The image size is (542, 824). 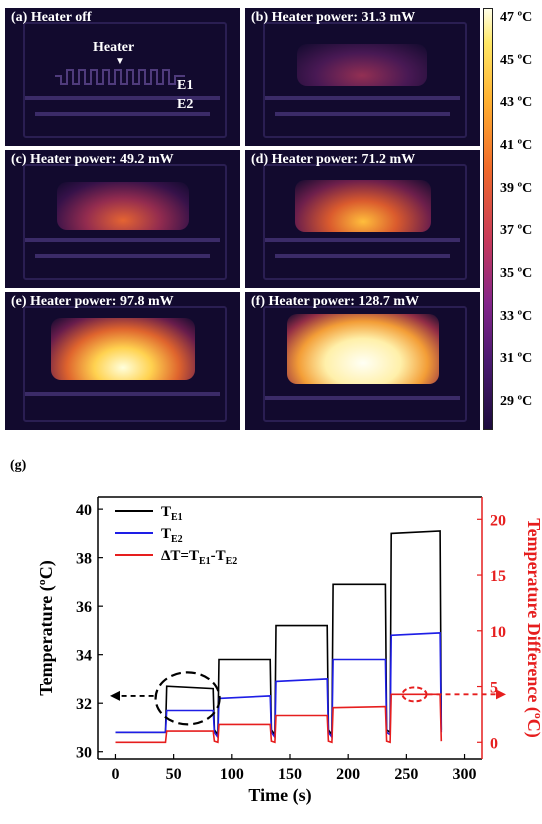 What do you see at coordinates (120, 61) in the screenshot?
I see `heater-arrow-icon: ▼` at bounding box center [120, 61].